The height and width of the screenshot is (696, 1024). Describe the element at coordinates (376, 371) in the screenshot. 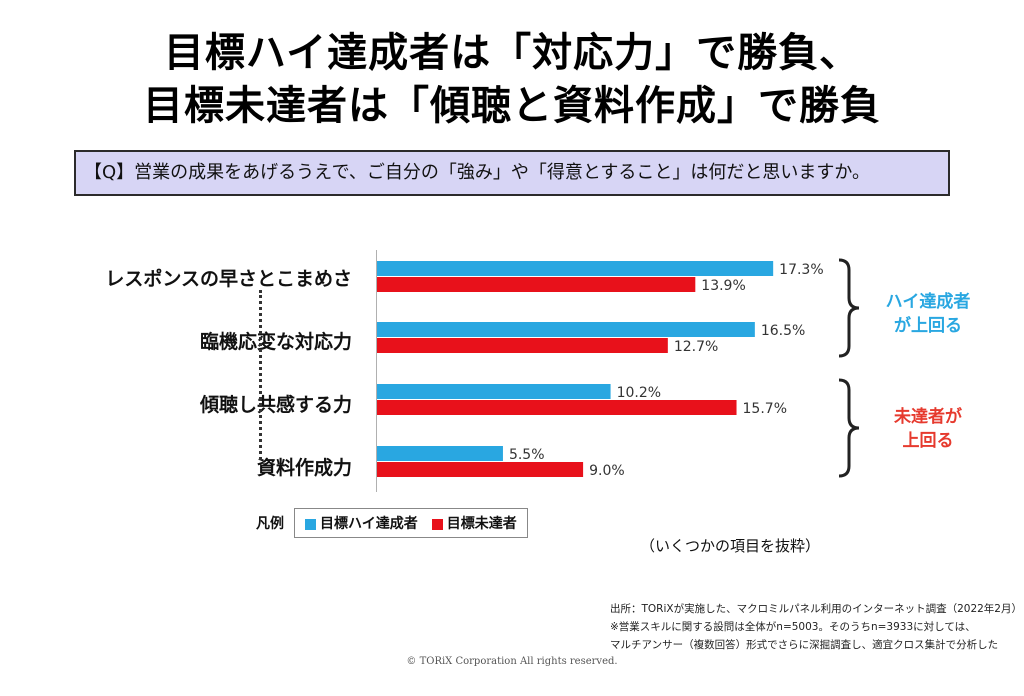

I see `chart-axis` at that location.